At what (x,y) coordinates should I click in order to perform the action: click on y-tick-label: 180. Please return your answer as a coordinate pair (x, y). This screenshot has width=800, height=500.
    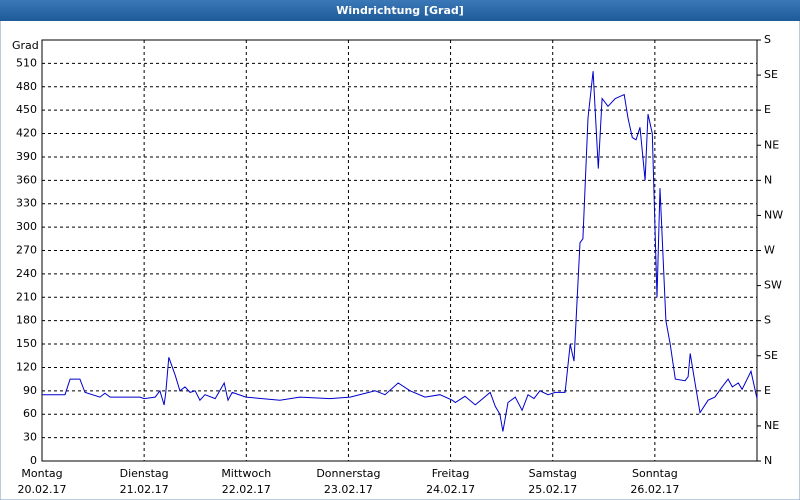
    Looking at the image, I should click on (26, 320).